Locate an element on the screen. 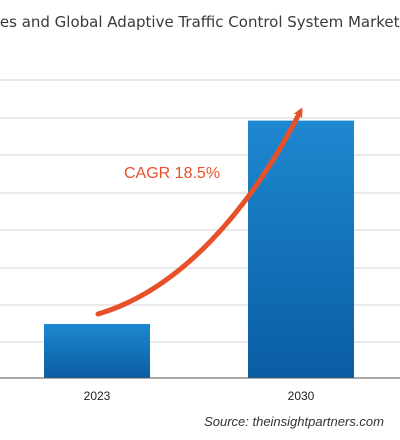  x-tick-labels: 2023 2030 is located at coordinates (199, 396).